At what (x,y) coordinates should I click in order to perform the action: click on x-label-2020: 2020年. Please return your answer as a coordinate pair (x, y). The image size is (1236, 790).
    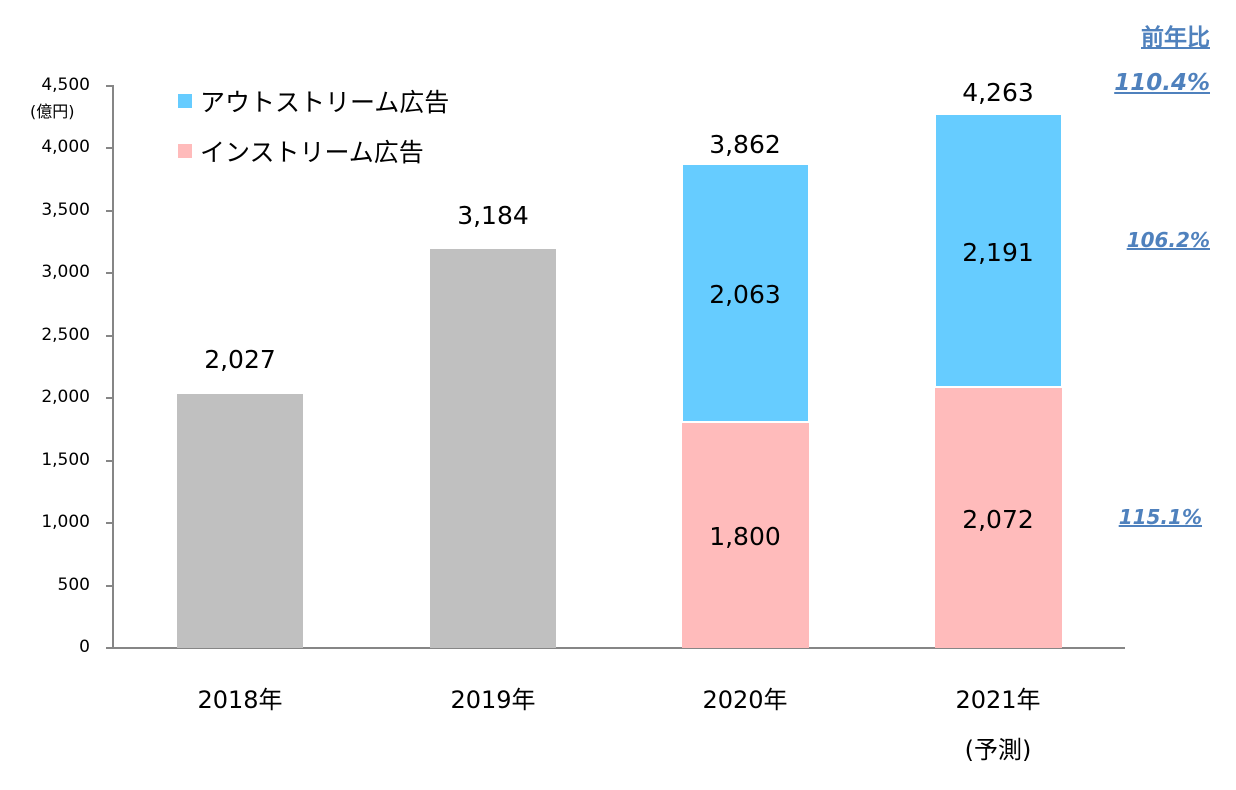
    Looking at the image, I should click on (745, 700).